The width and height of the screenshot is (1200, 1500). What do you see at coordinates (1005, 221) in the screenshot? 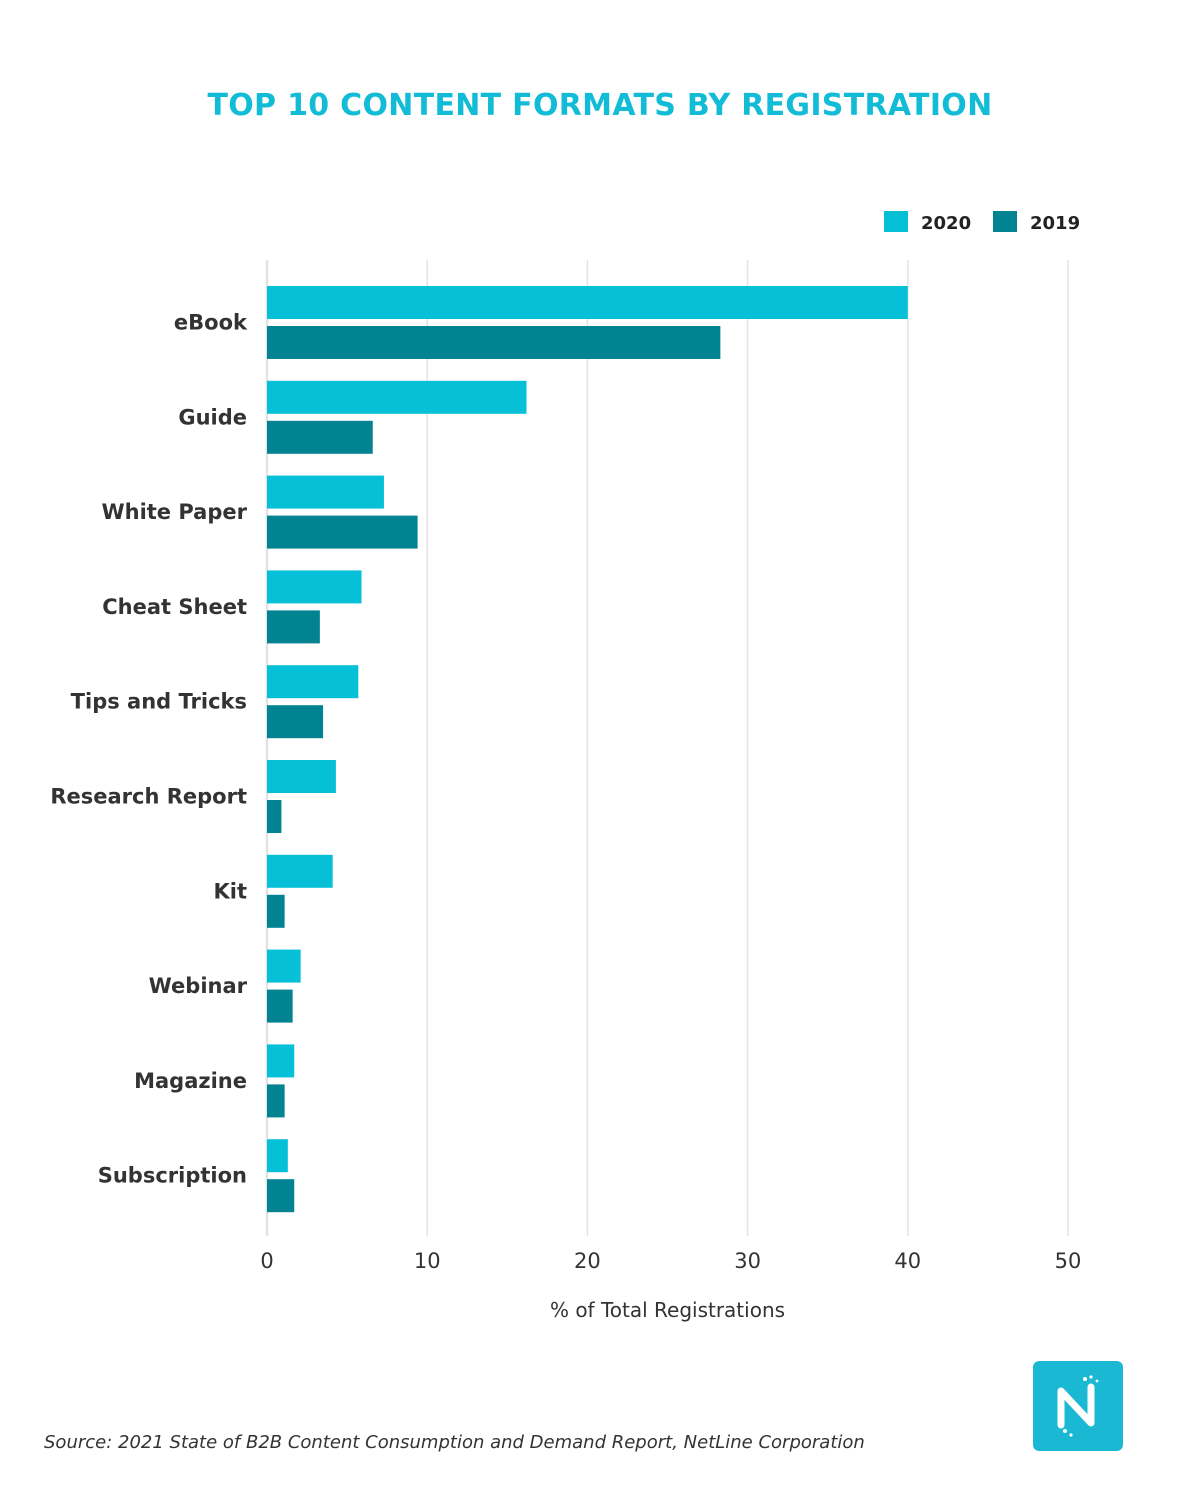
I see `legend-swatch-2019` at bounding box center [1005, 221].